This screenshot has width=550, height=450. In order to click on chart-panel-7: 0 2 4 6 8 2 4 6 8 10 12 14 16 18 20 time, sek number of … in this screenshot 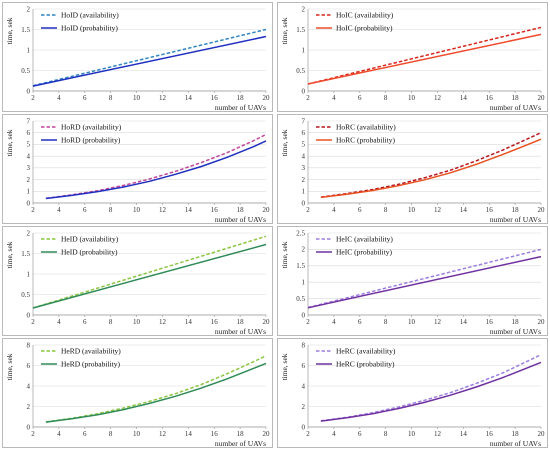, I will do `click(137, 393)`.